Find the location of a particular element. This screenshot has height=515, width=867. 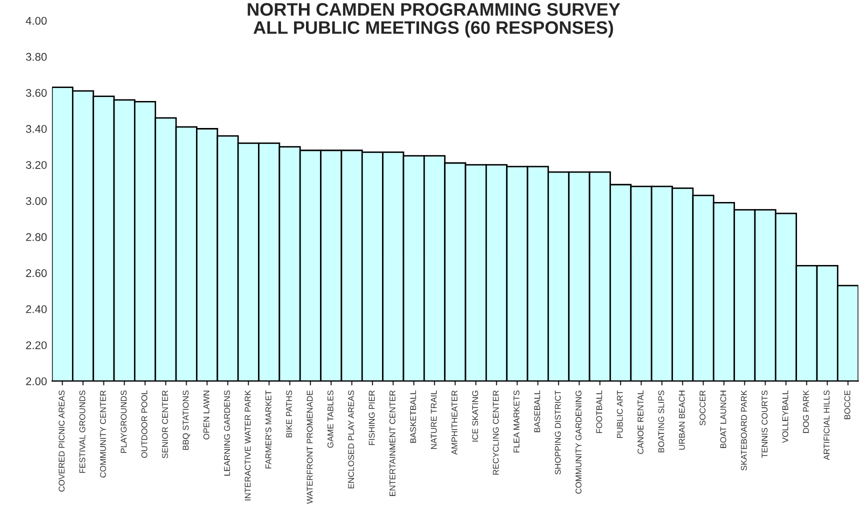

x-tick-label: ENTERTAINMENT CENTER is located at coordinates (392, 443).